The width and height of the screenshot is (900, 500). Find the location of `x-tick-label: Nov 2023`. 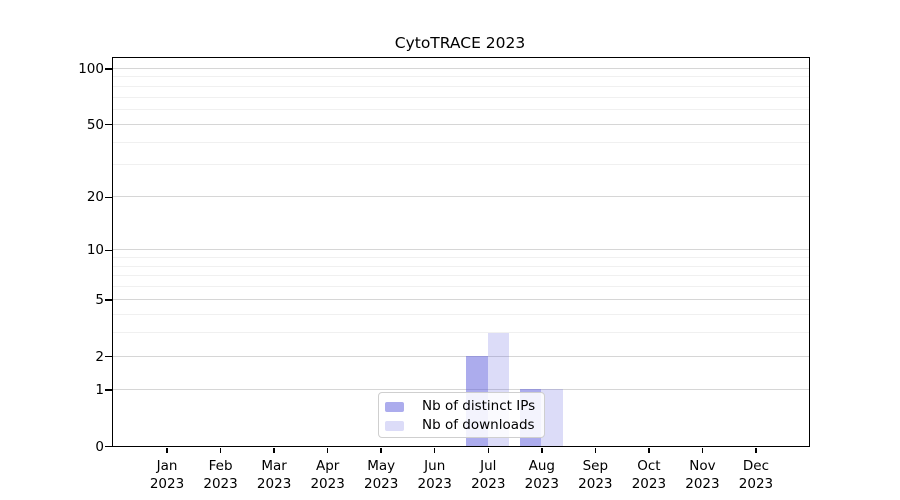

x-tick-label: Nov 2023 is located at coordinates (702, 474).